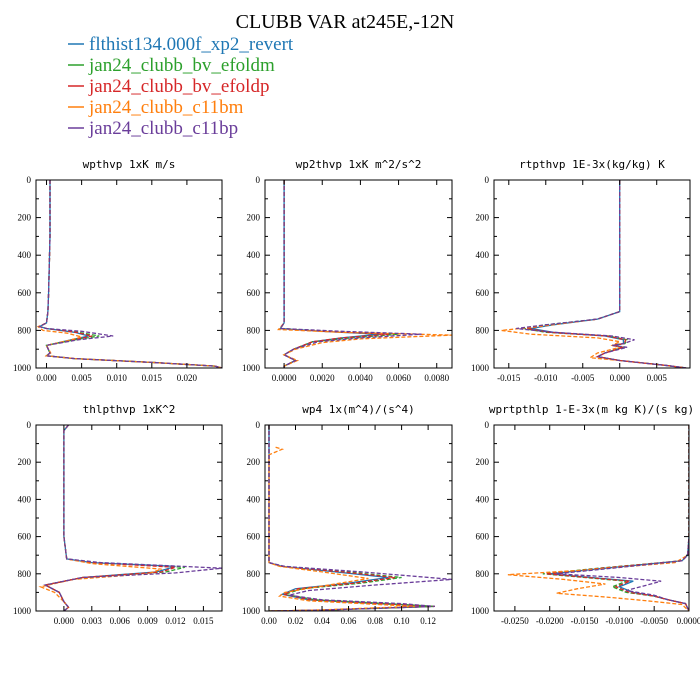  I want to click on panel-title: wprtpthlp 1-E-3x(m kg K)/(s kg), so click(591, 409).